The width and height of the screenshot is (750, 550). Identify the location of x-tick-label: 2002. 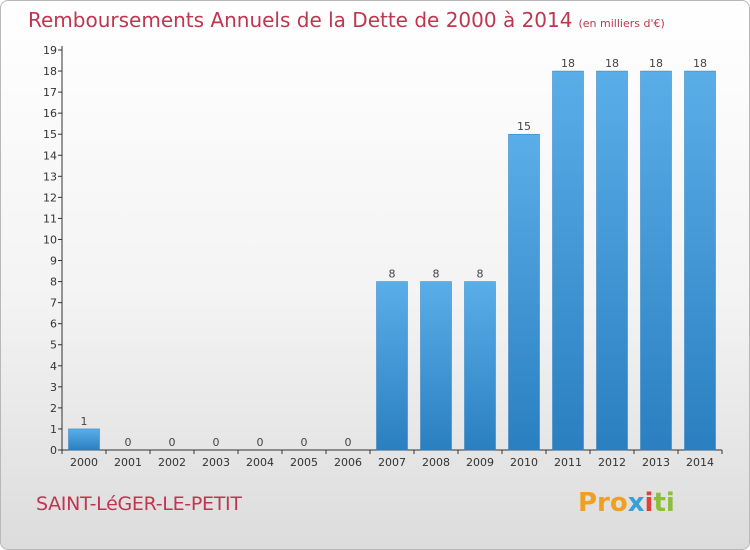
(172, 462).